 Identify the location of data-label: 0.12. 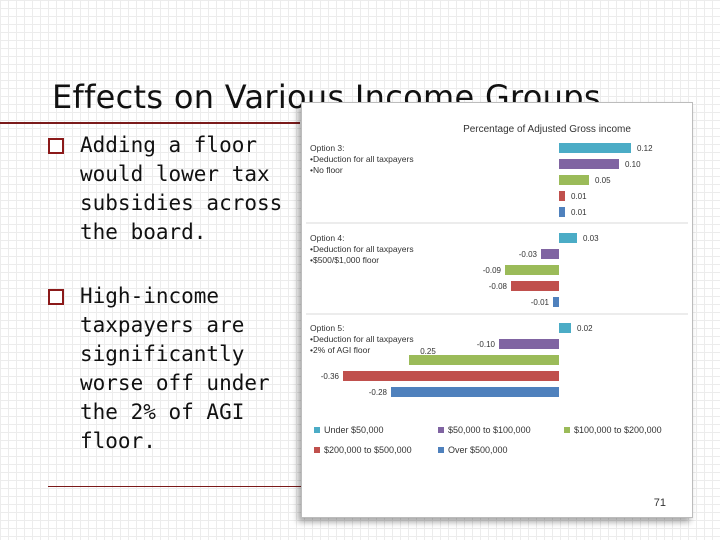
(645, 148).